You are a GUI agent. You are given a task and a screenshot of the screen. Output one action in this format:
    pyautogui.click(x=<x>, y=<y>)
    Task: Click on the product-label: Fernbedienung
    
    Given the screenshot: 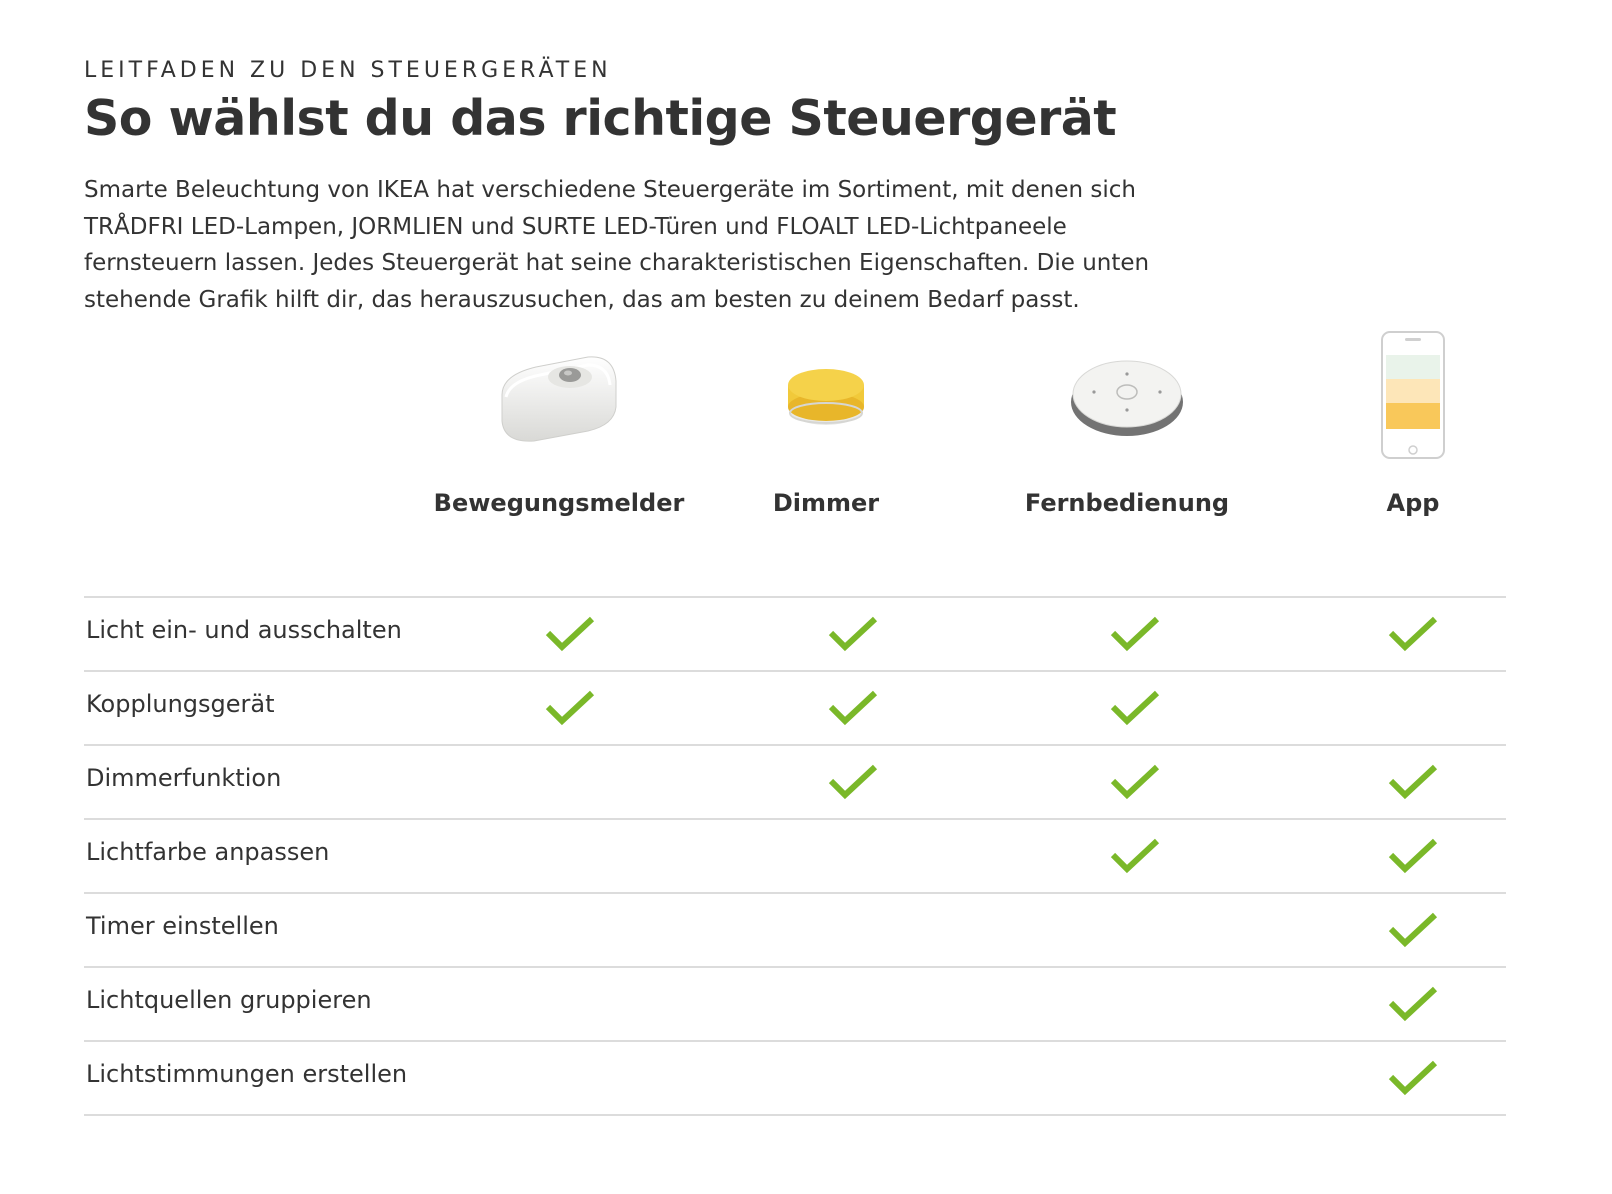 What is the action you would take?
    pyautogui.click(x=1127, y=503)
    